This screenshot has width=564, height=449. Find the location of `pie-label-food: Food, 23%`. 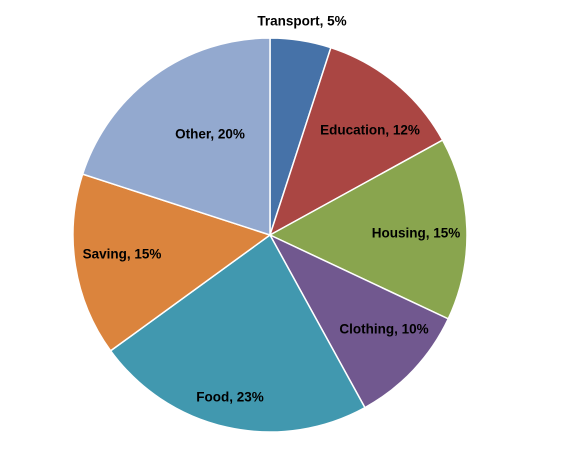

pie-label-food: Food, 23% is located at coordinates (230, 397).